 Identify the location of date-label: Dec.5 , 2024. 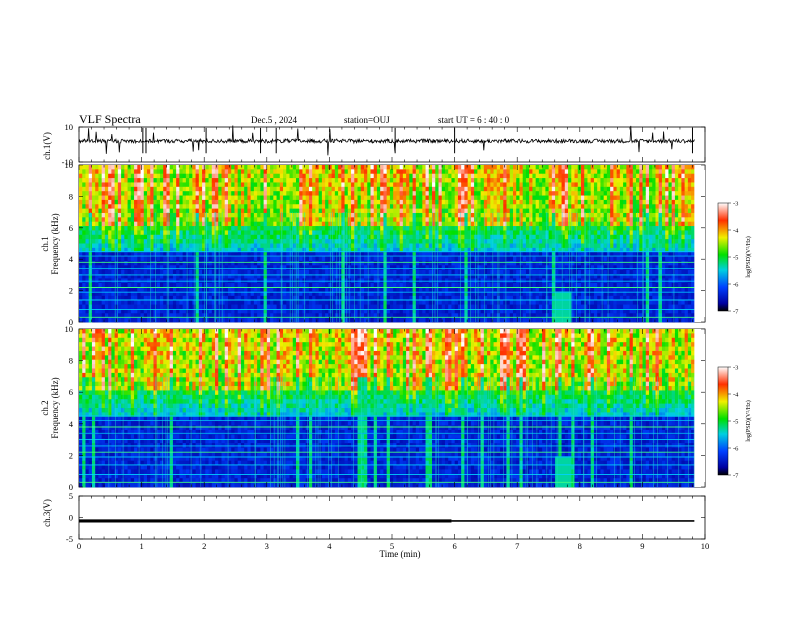
(274, 120).